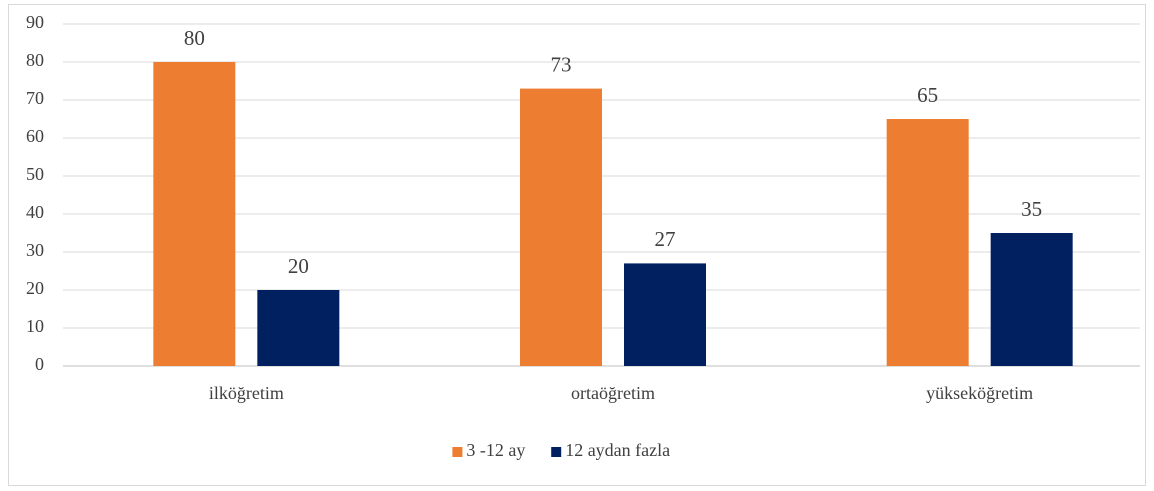  I want to click on legend-label: 12 aydan fazla, so click(617, 450).